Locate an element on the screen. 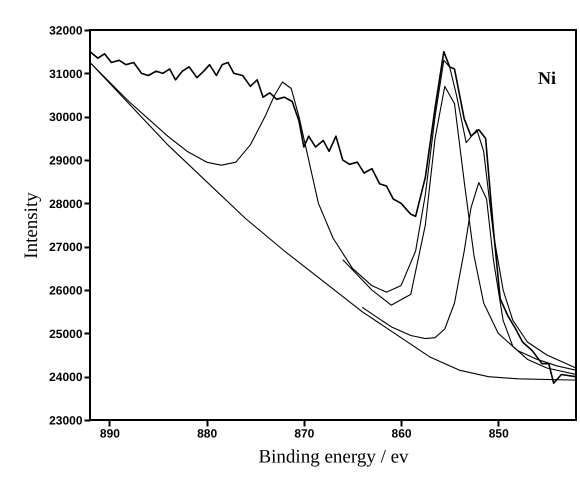 Image resolution: width=580 pixels, height=491 pixels. x-axis-title: Binding energy / ev is located at coordinates (334, 457).